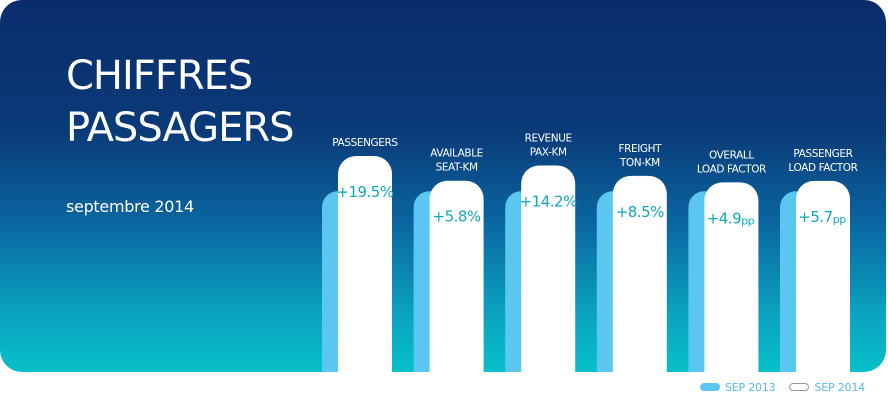 This screenshot has height=401, width=888. Describe the element at coordinates (710, 387) in the screenshot. I see `legend-swatch-sep-2013` at that location.